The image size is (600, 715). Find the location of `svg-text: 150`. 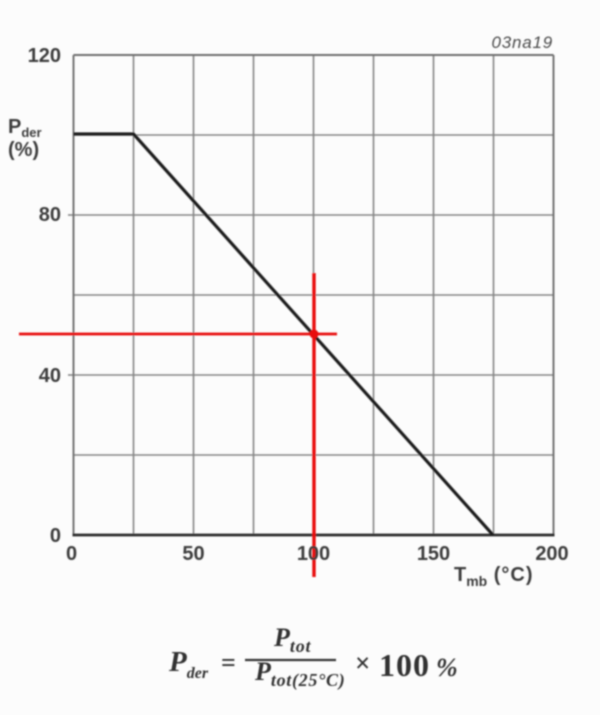

svg-text: 150 is located at coordinates (433, 554).